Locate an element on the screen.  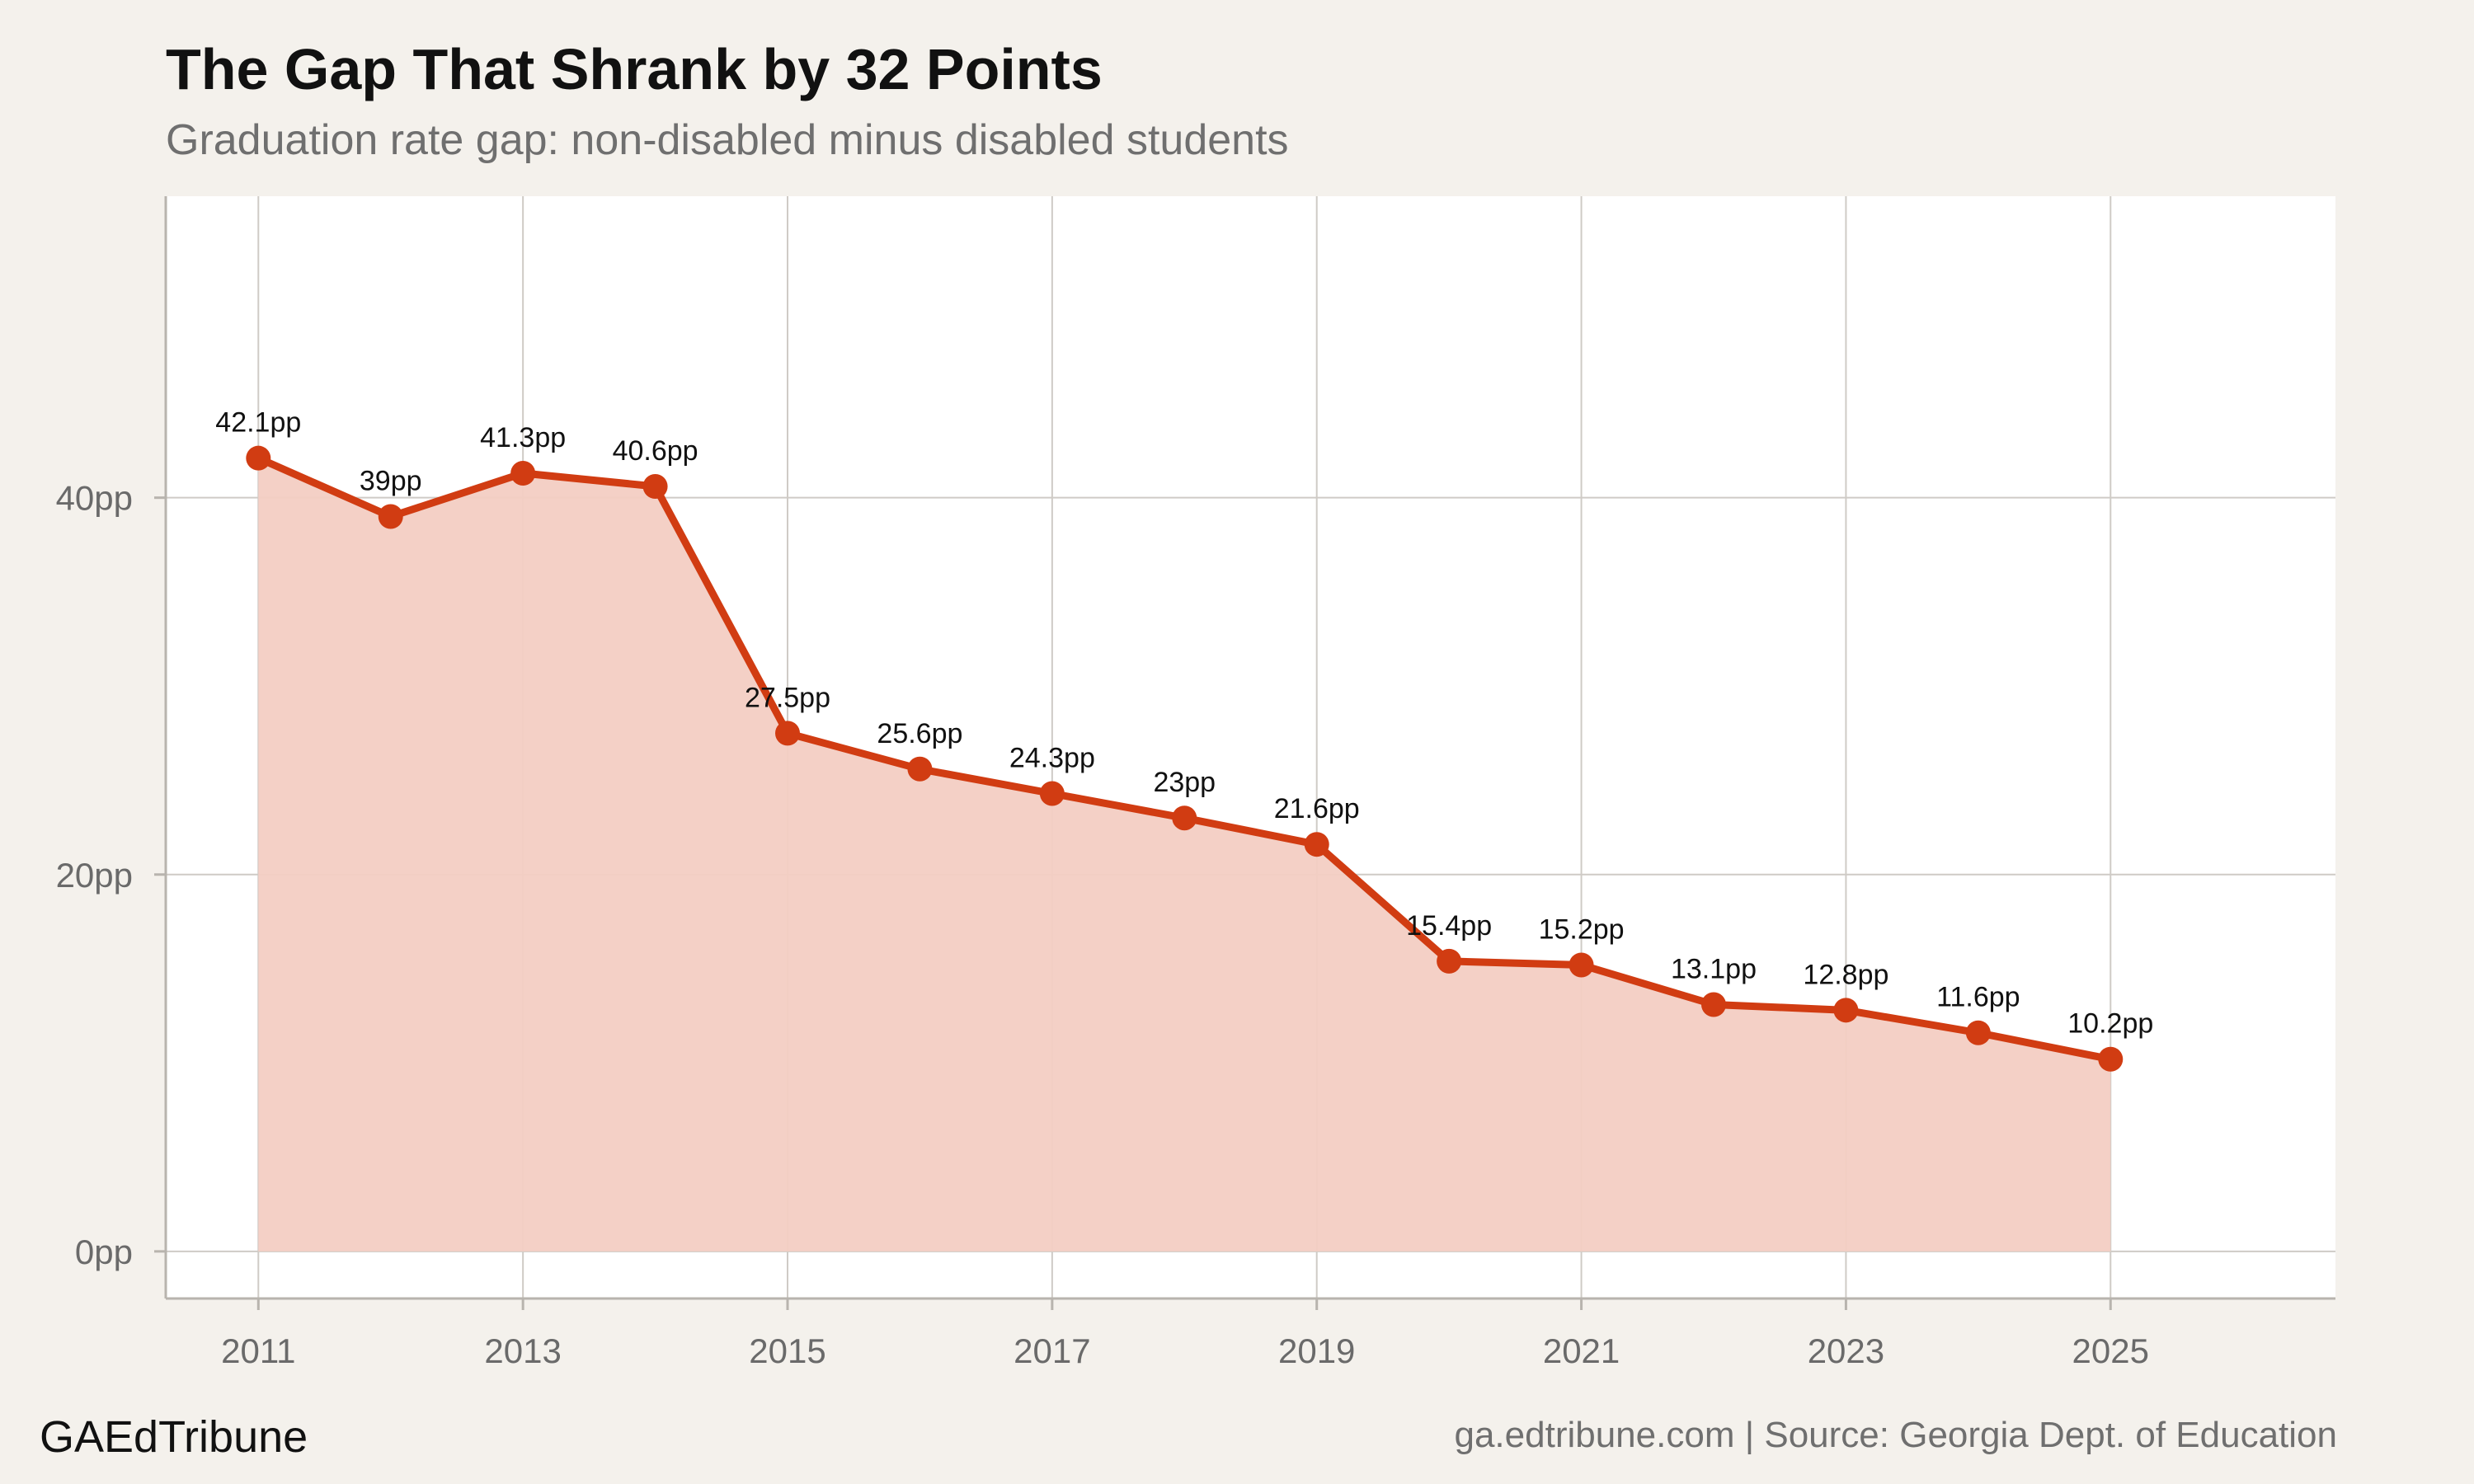
data-label: 12.8pp is located at coordinates (1845, 974).